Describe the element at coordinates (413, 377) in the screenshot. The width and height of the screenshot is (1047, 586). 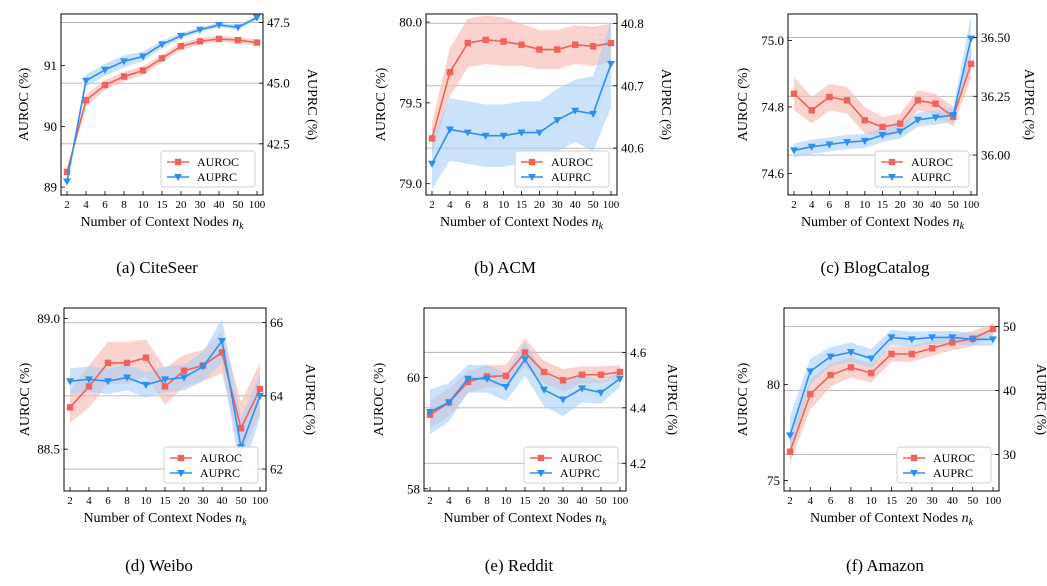
I see `y-left-tick-label: 60` at that location.